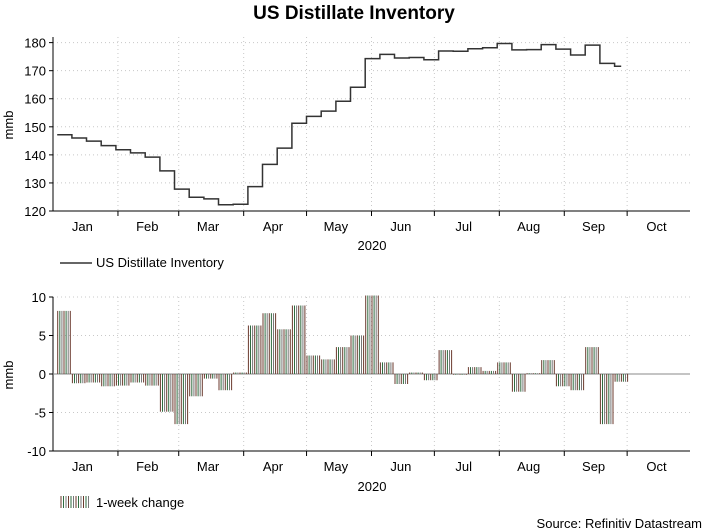  Describe the element at coordinates (400, 466) in the screenshot. I see `weekly-change-xtick-label: Jun` at that location.